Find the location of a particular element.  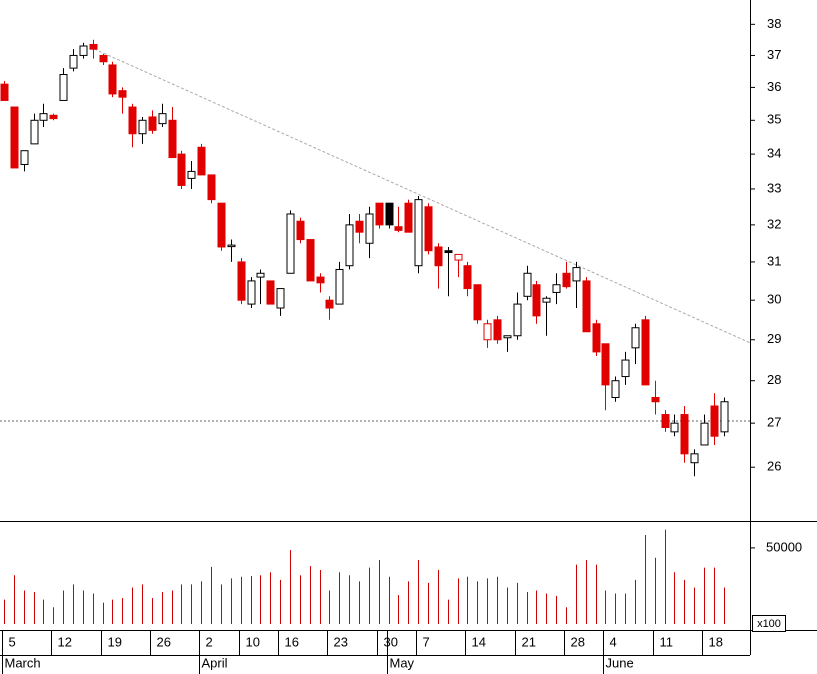

x-tick-label: 23 is located at coordinates (341, 641).